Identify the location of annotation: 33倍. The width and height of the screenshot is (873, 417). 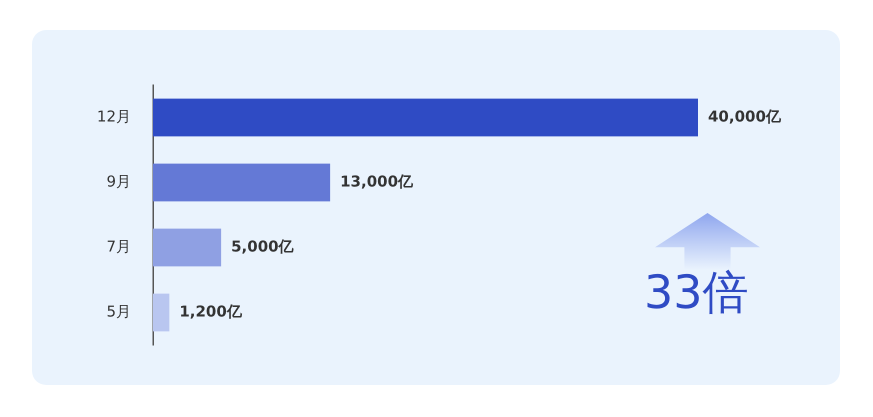
(696, 292).